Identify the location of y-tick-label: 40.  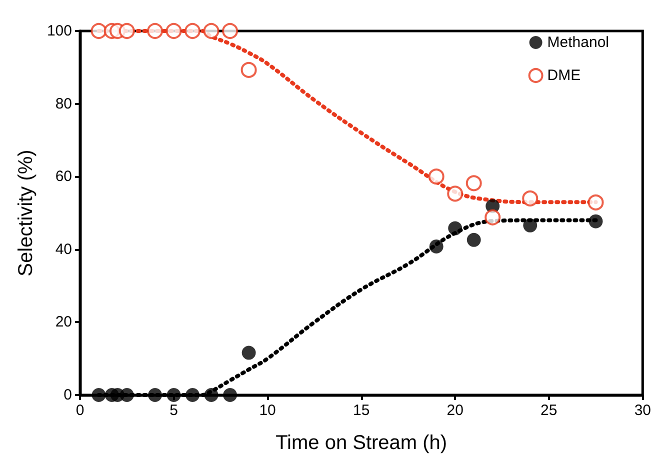
(63, 249).